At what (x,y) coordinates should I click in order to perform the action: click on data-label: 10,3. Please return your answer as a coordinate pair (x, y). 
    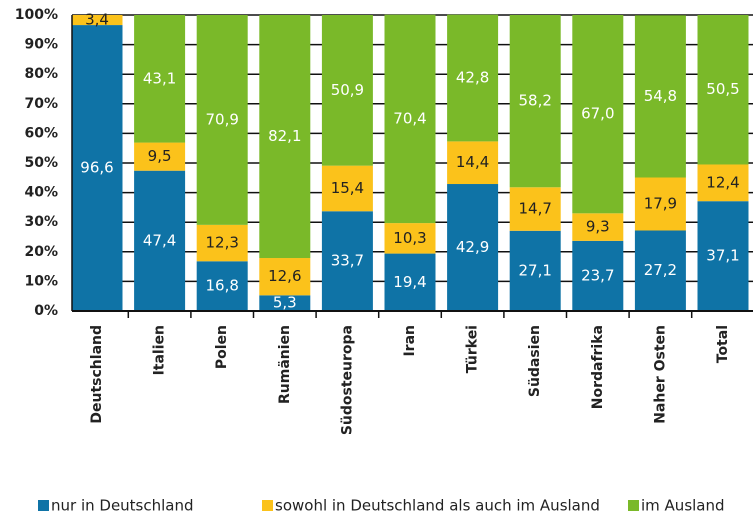
    Looking at the image, I should click on (409, 238).